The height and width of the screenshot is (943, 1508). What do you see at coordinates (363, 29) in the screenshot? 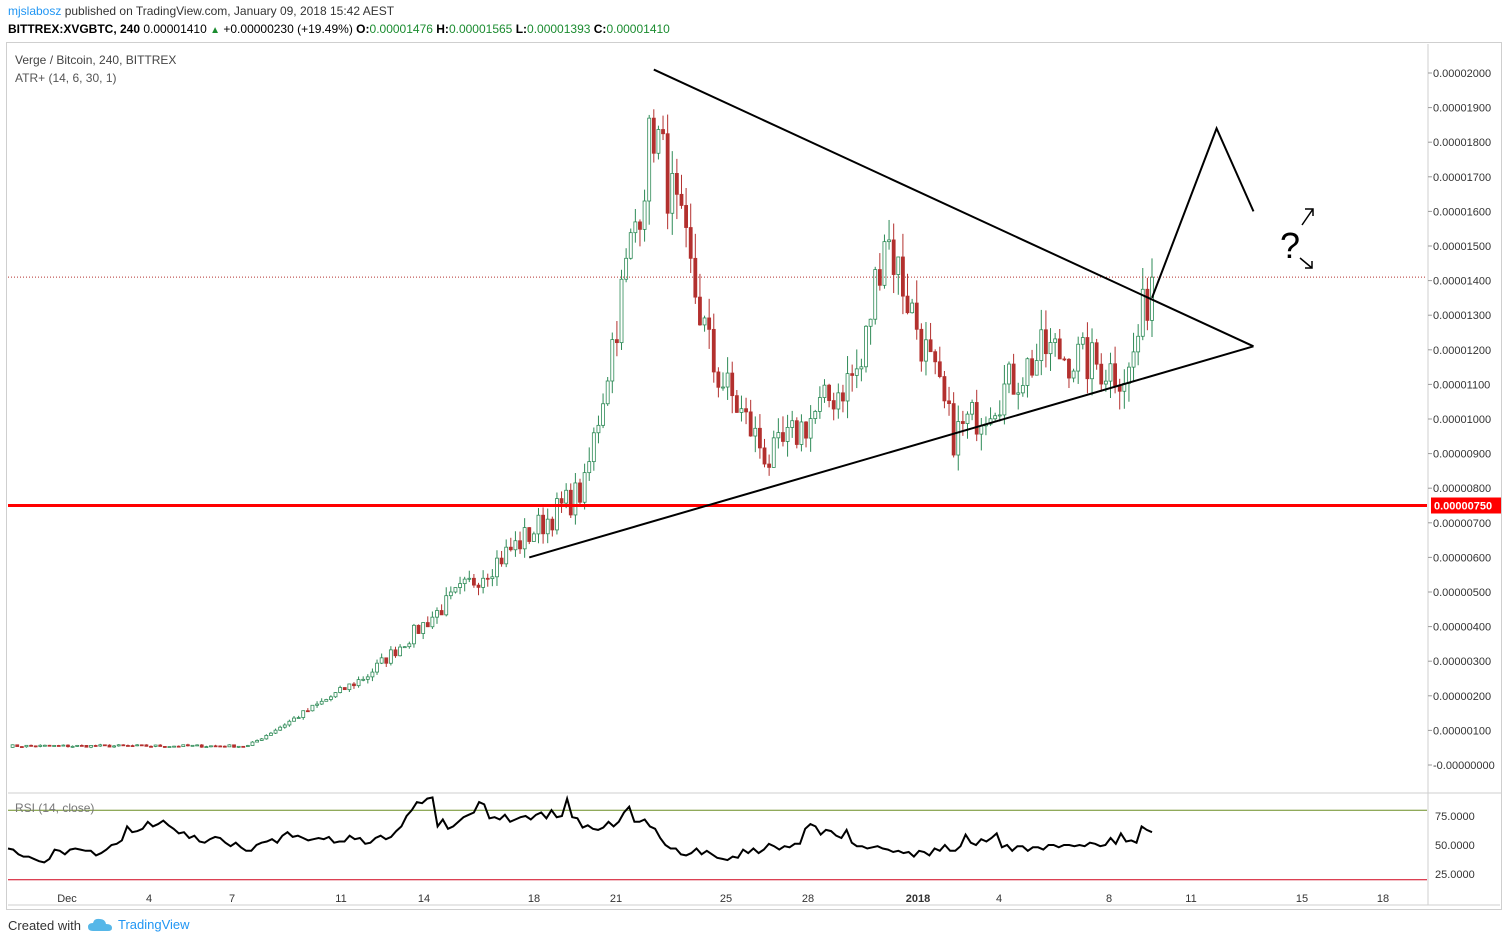
I see `open-label: O:` at bounding box center [363, 29].